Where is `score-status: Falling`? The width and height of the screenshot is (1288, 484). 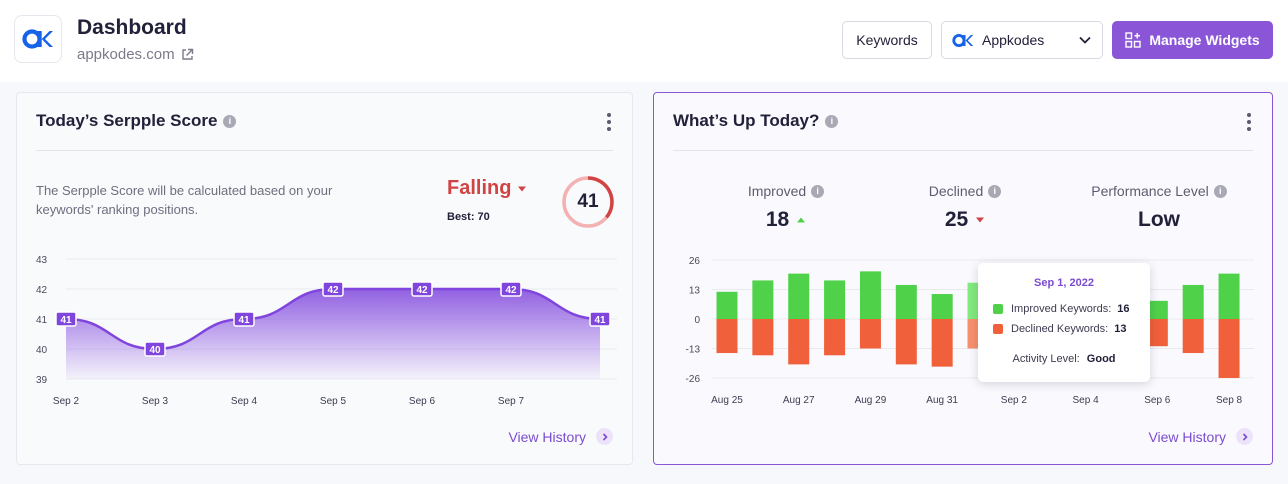 score-status: Falling is located at coordinates (487, 188).